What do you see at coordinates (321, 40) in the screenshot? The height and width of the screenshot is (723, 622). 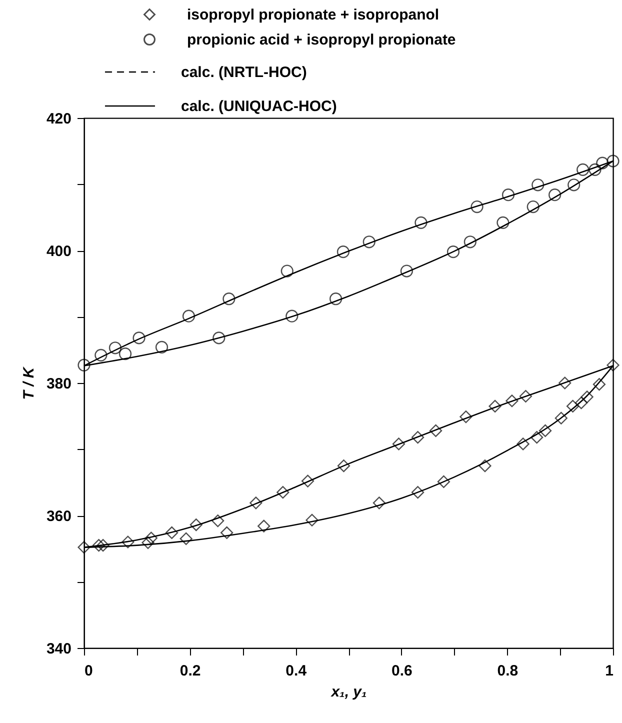 I see `legend-label: propionic acid + isopropyl propionate` at bounding box center [321, 40].